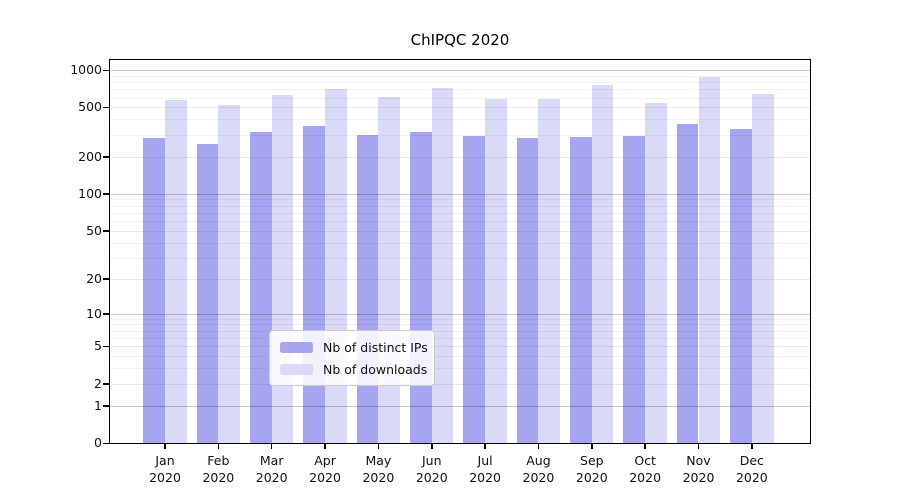 This screenshot has height=500, width=900. I want to click on x-tick-sep, so click(592, 446).